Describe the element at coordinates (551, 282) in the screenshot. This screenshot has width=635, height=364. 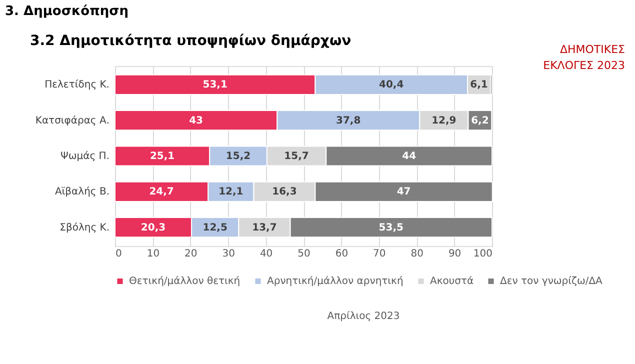
I see `legend-label: Δεν τον γνωρίζω/ΔΑ` at that location.